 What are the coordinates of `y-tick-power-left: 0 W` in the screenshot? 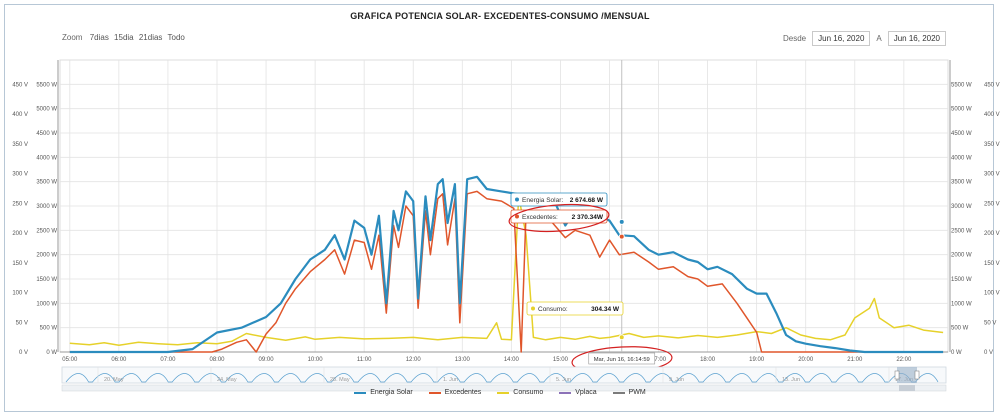 It's located at (51, 353).